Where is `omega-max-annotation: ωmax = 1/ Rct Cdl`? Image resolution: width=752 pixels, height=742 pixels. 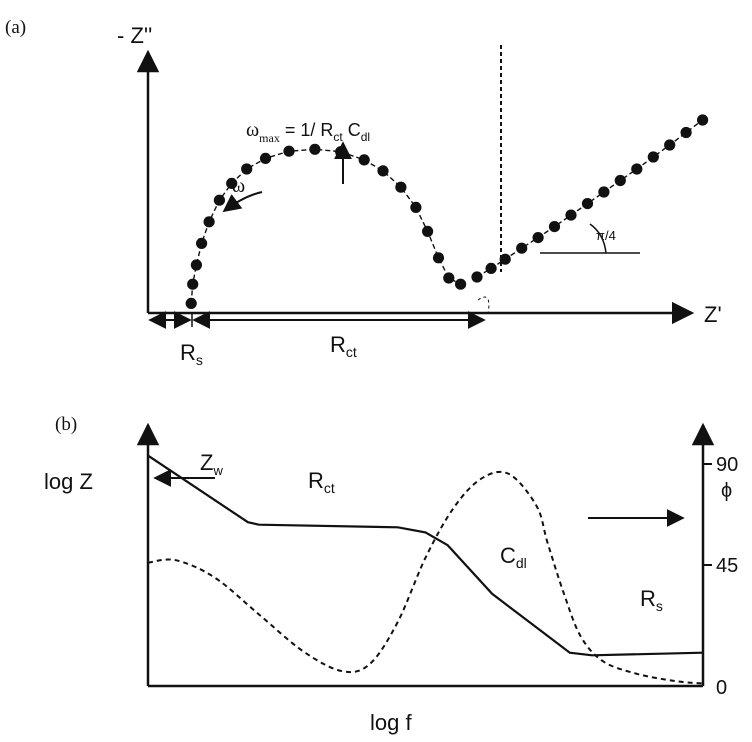
omega-max-annotation: ωmax = 1/ Rct Cdl is located at coordinates (308, 132).